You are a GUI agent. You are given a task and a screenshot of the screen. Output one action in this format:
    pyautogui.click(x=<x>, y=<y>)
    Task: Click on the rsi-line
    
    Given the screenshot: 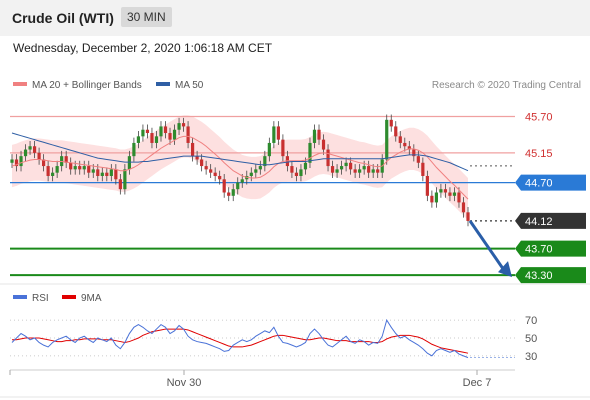 What is the action you would take?
    pyautogui.click(x=240, y=338)
    